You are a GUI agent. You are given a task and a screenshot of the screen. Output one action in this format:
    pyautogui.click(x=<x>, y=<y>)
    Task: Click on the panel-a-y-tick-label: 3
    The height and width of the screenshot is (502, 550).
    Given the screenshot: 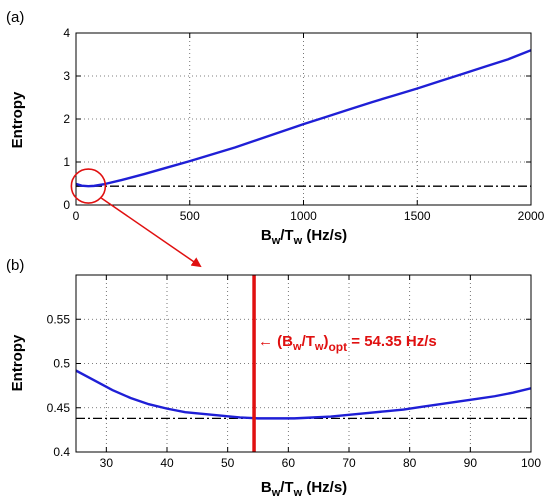 What is the action you would take?
    pyautogui.click(x=66, y=76)
    